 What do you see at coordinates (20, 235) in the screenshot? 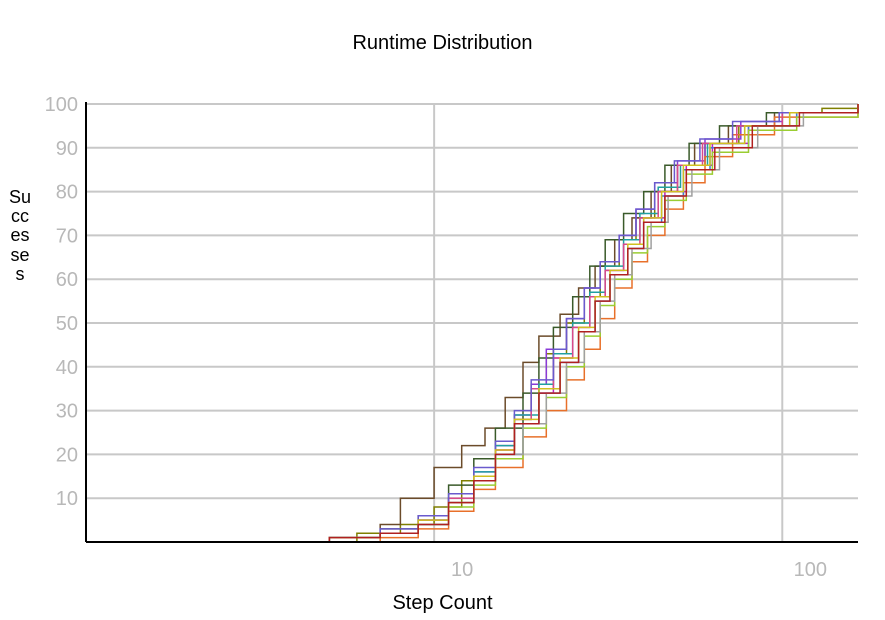
I see `y-axis-label: Successes` at bounding box center [20, 235].